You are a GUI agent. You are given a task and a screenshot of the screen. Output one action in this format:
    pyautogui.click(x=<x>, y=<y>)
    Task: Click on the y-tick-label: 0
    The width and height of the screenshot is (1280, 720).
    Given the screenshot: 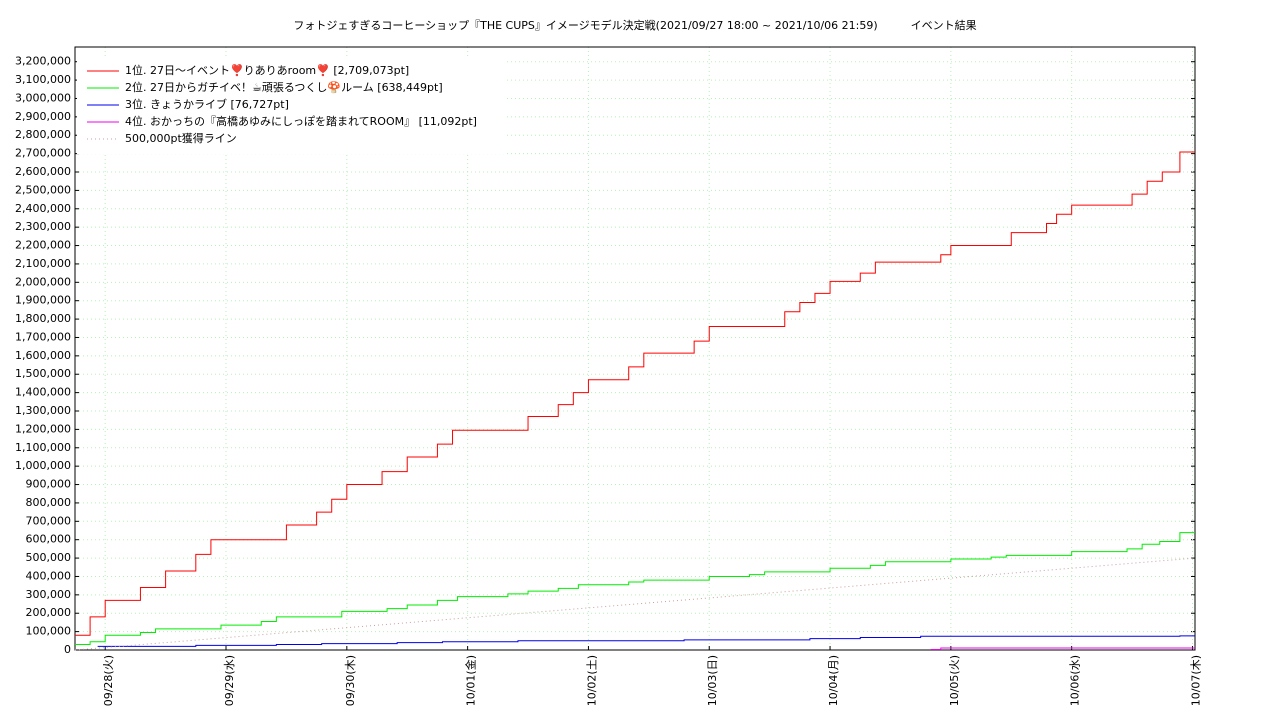 What is the action you would take?
    pyautogui.click(x=67, y=649)
    